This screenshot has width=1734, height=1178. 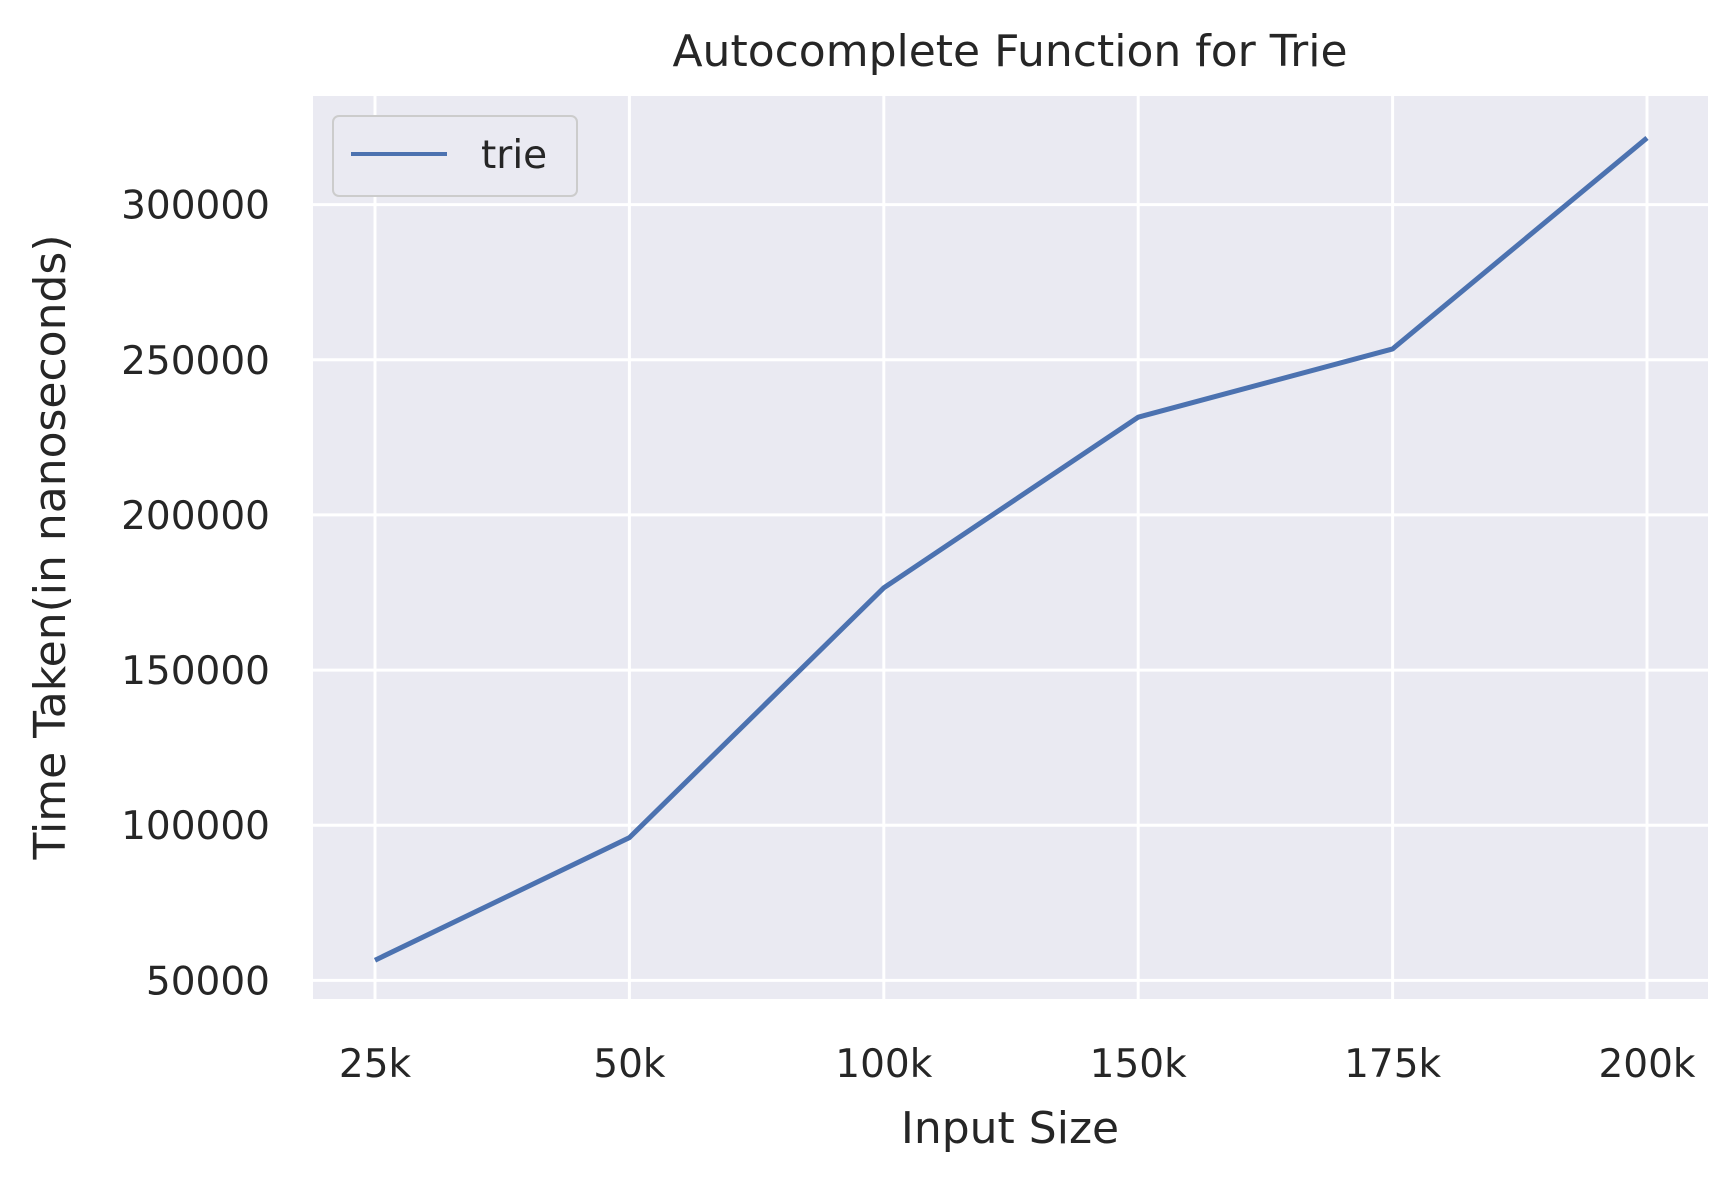 I want to click on x-tick-label: 25k, so click(x=375, y=1064).